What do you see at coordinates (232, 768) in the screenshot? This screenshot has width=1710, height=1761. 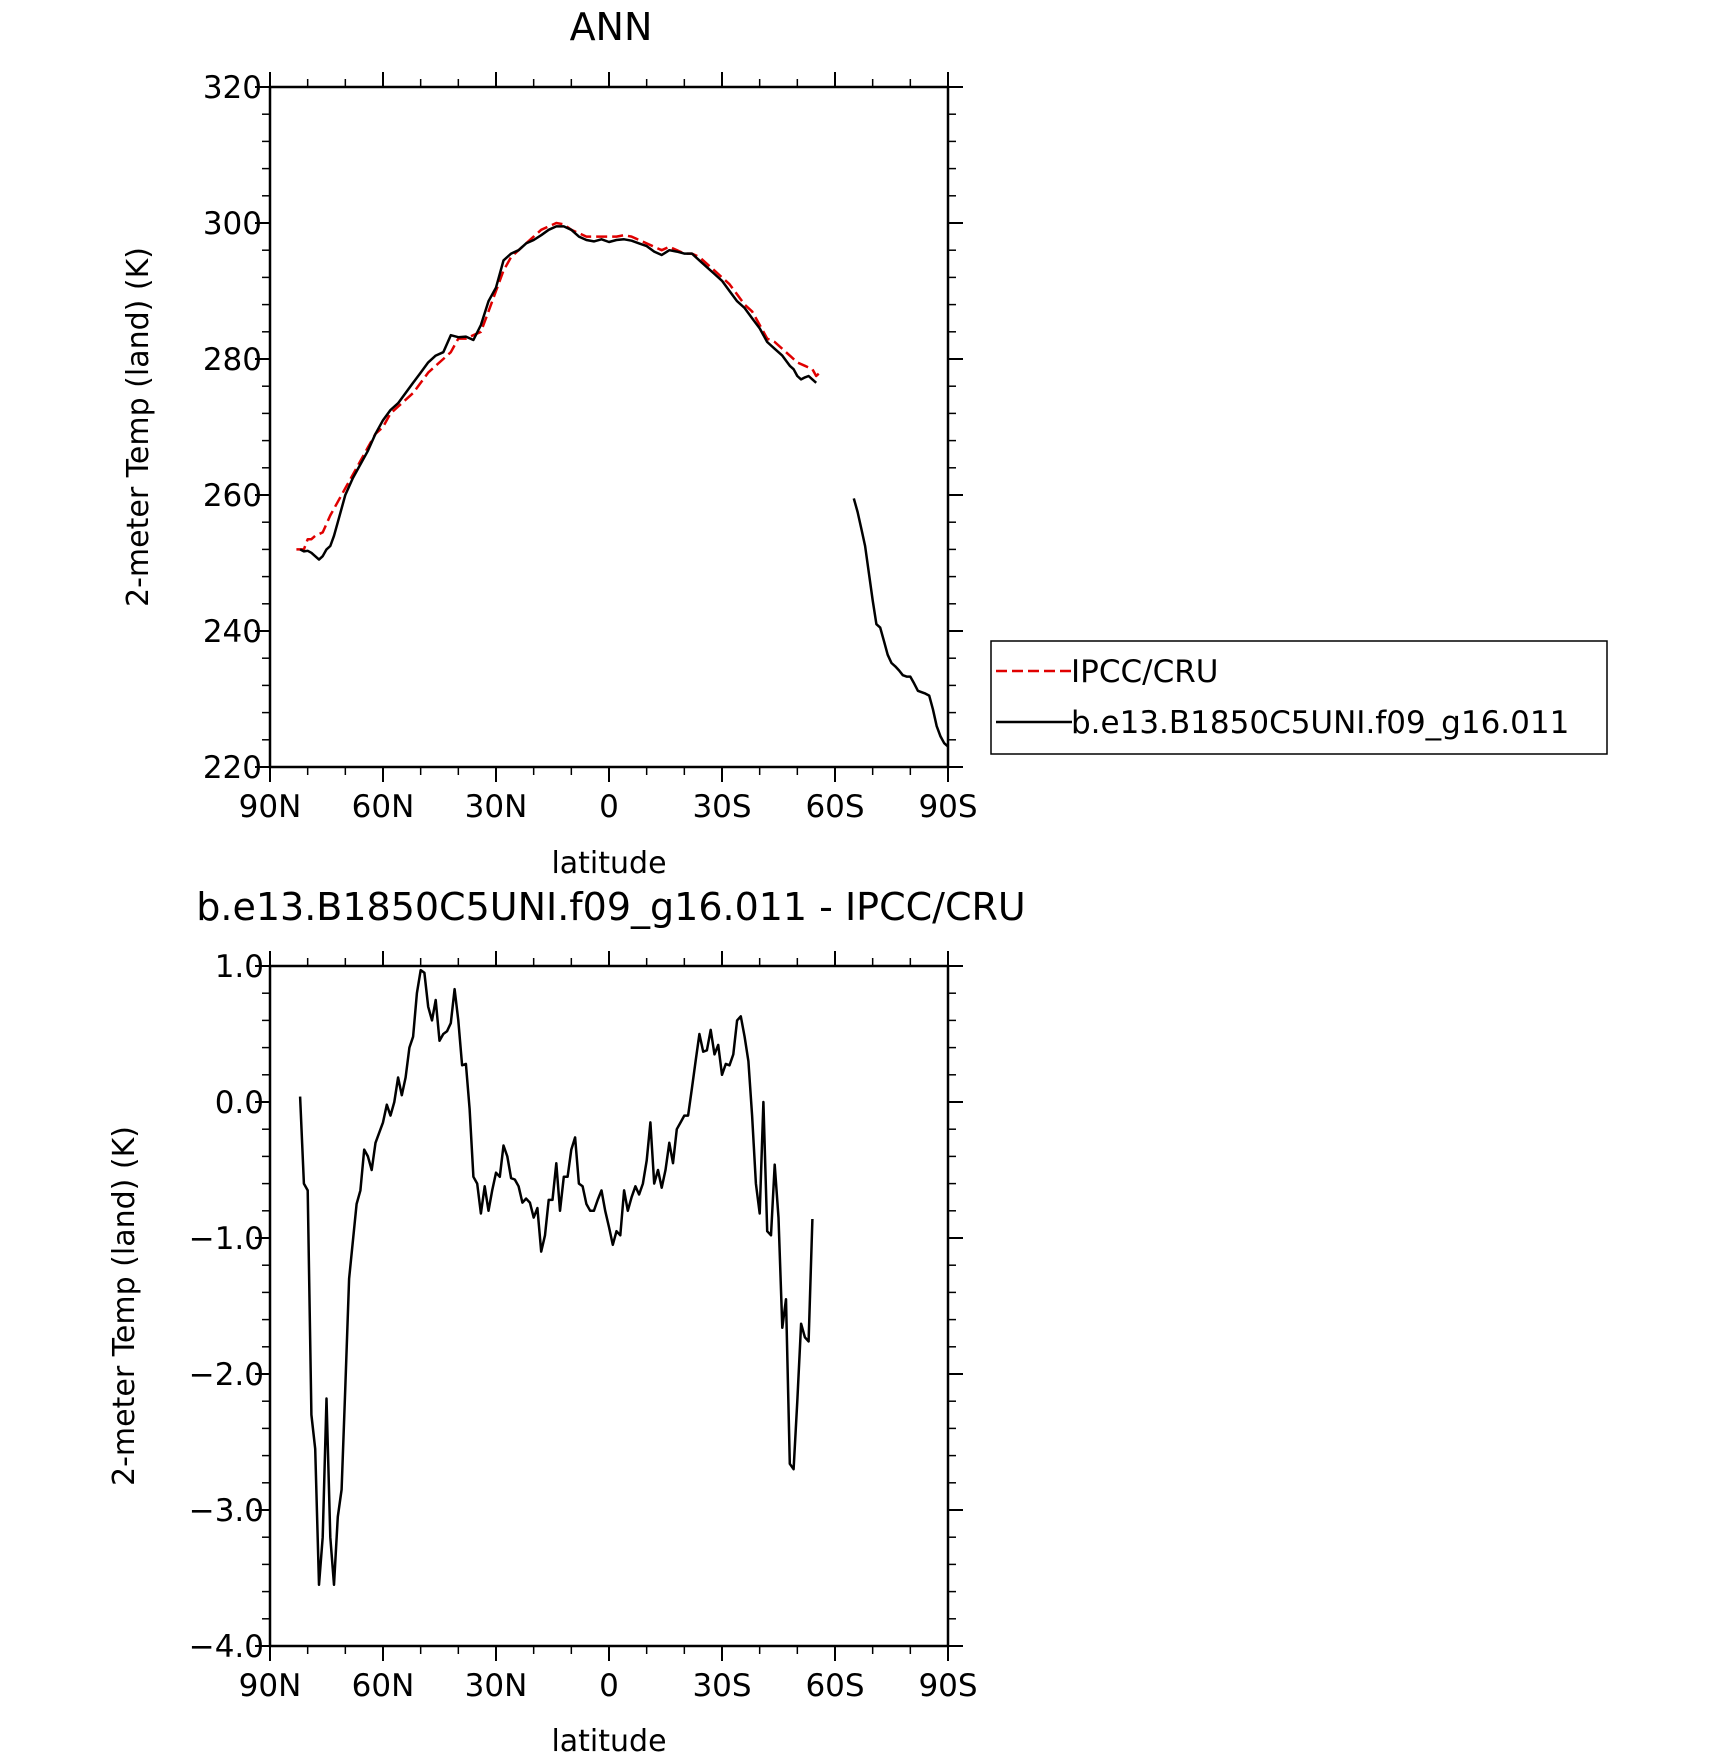 I see `y-tick-label: 220` at bounding box center [232, 768].